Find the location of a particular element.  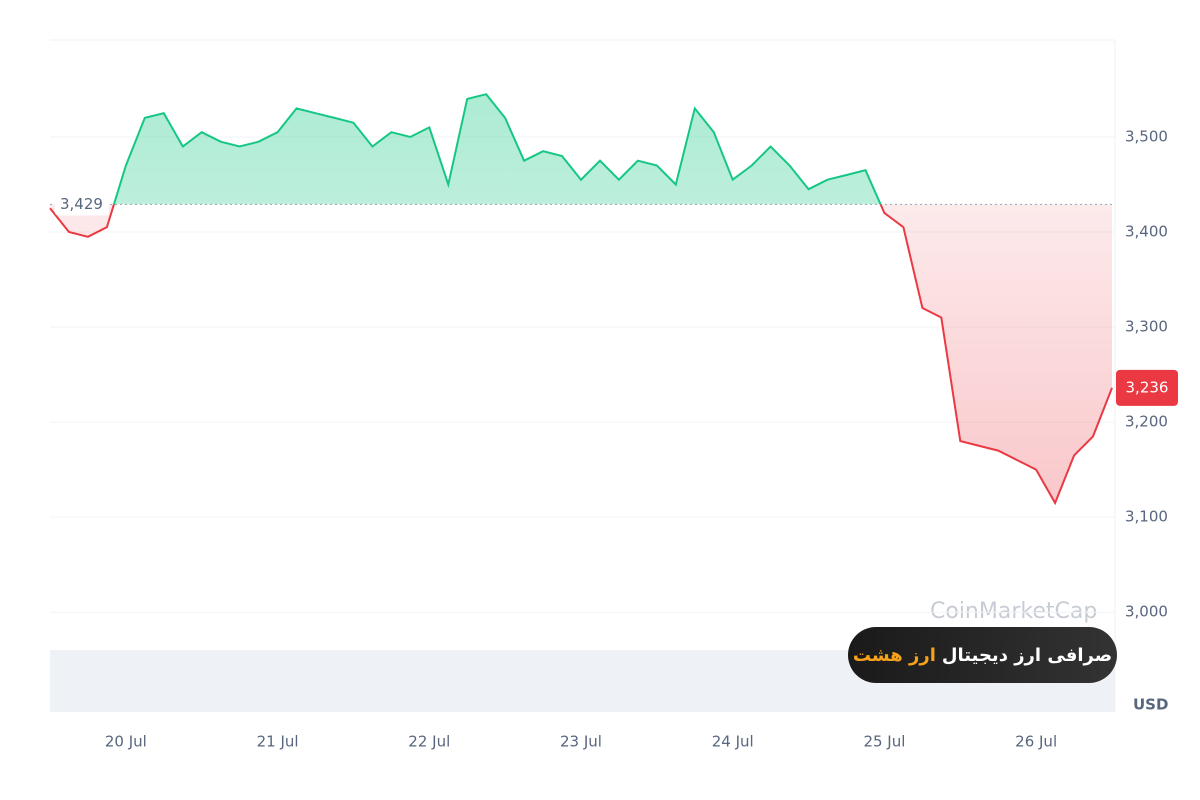

unit-label: USD is located at coordinates (1150, 705).